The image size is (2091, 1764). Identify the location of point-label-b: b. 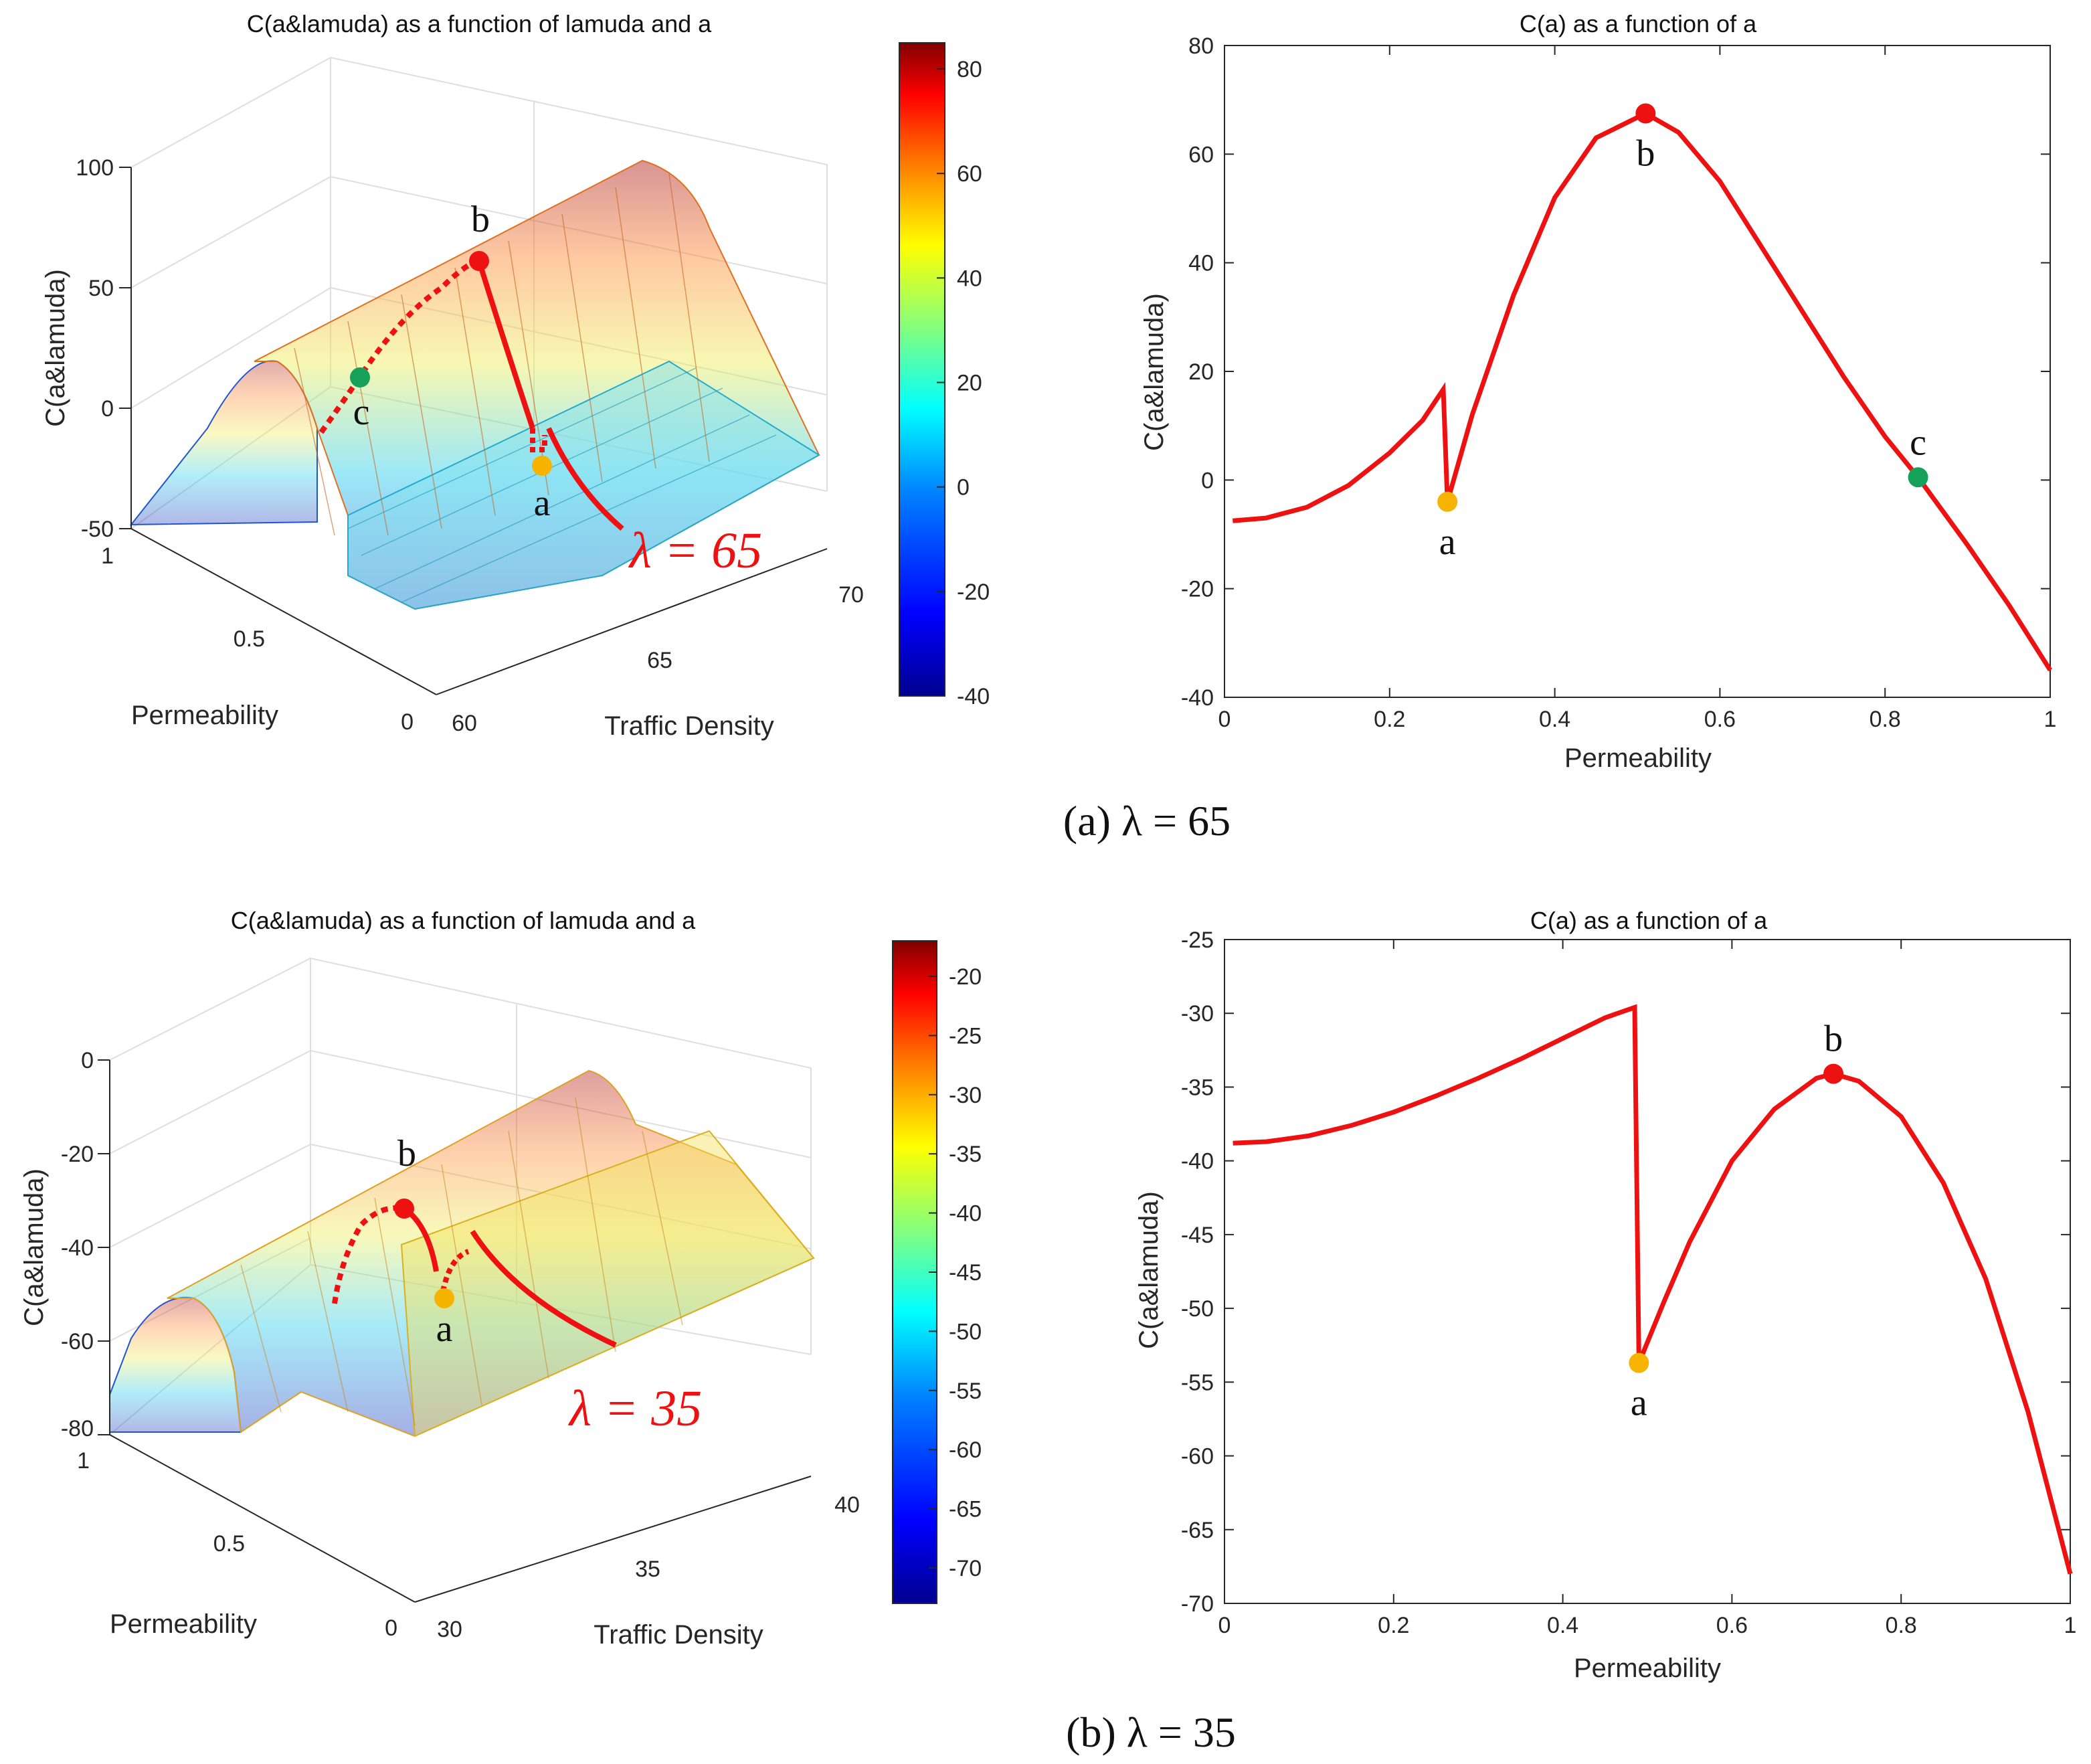
(1833, 1039).